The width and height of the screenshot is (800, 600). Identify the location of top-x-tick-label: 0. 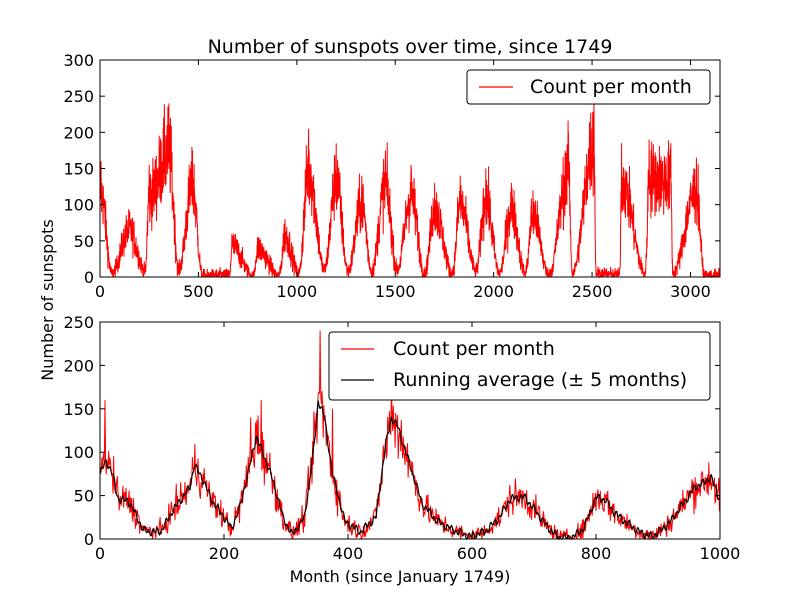
(100, 291).